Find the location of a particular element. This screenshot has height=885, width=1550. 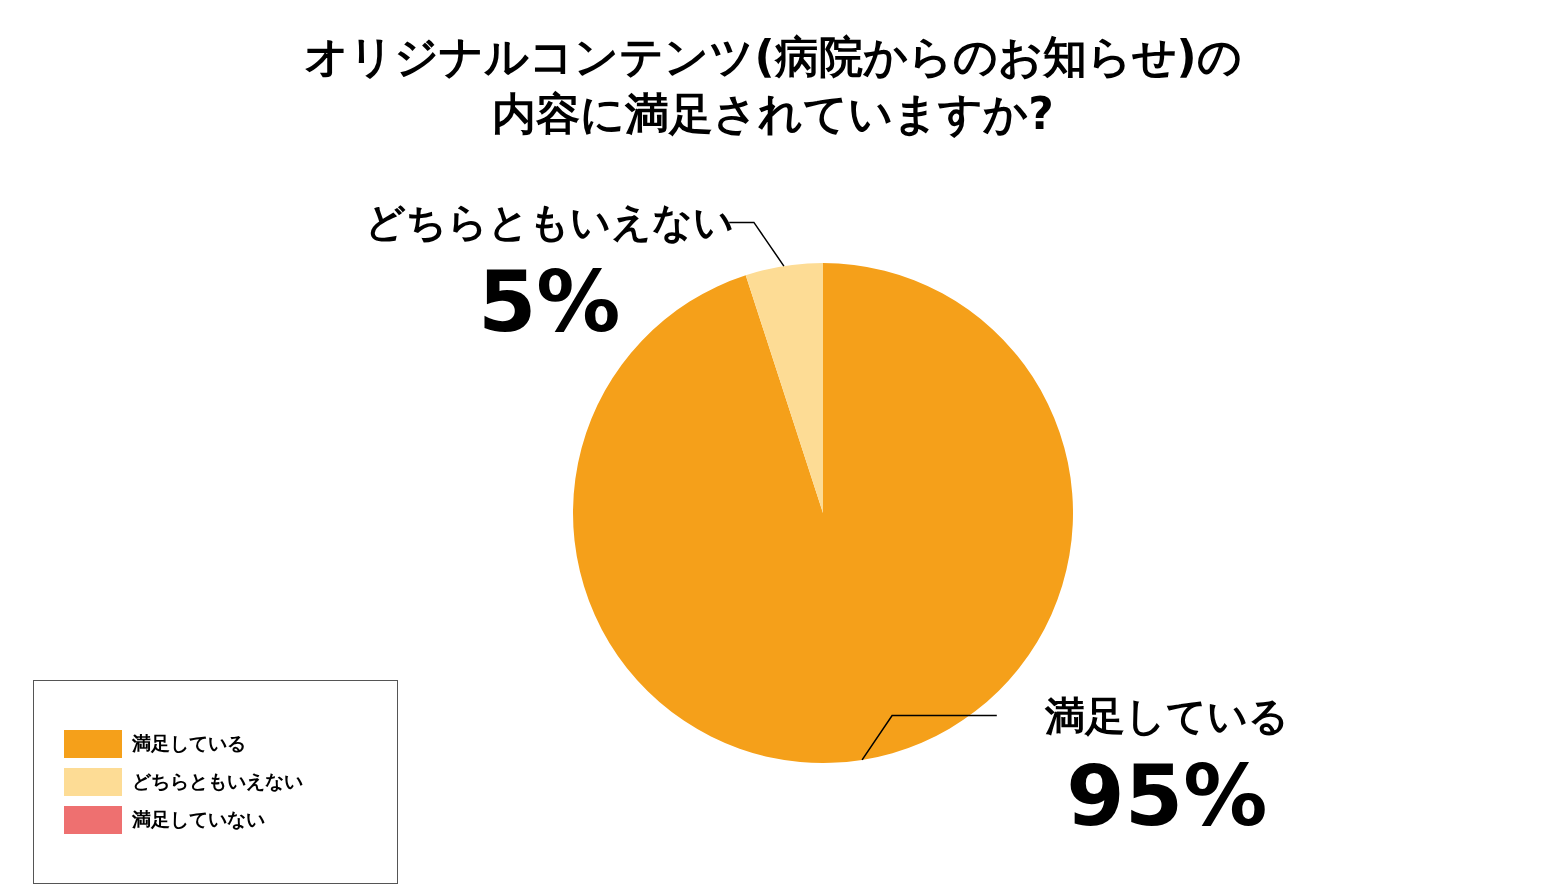

legend-label: 満足していない is located at coordinates (198, 819).